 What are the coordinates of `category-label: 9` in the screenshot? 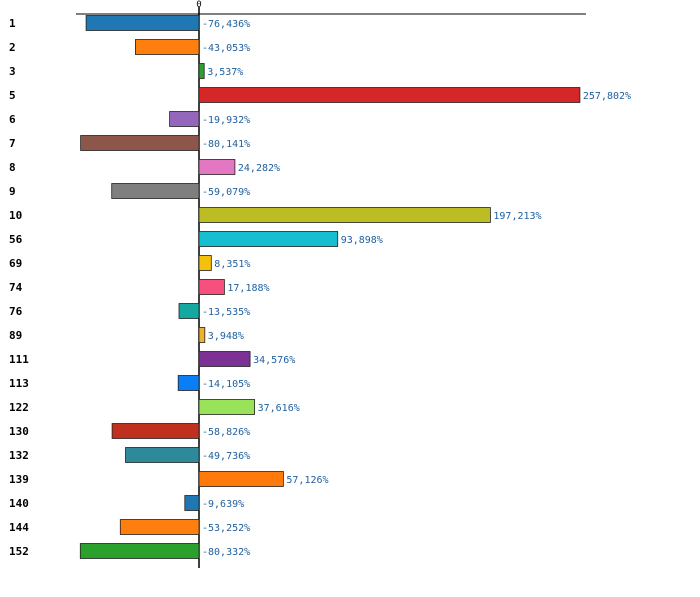 It's located at (12, 191).